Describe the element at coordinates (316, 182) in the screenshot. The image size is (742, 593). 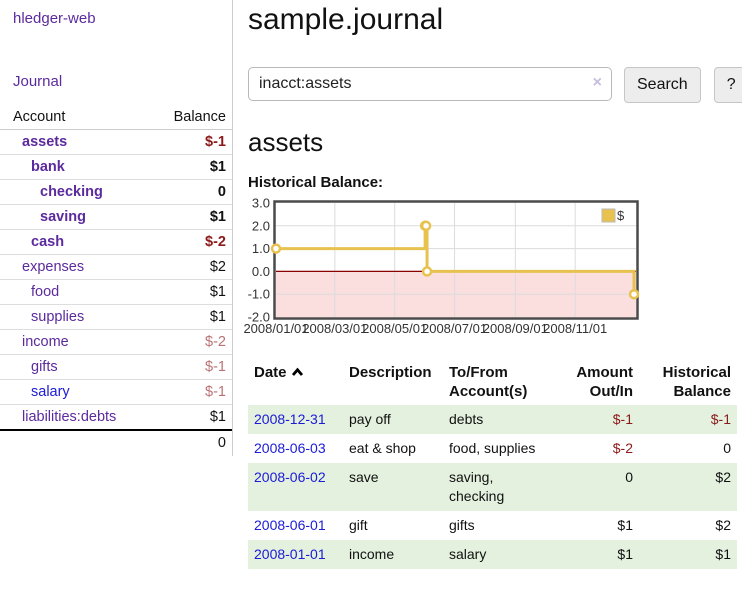
I see `chart-title: Historical Balance:` at that location.